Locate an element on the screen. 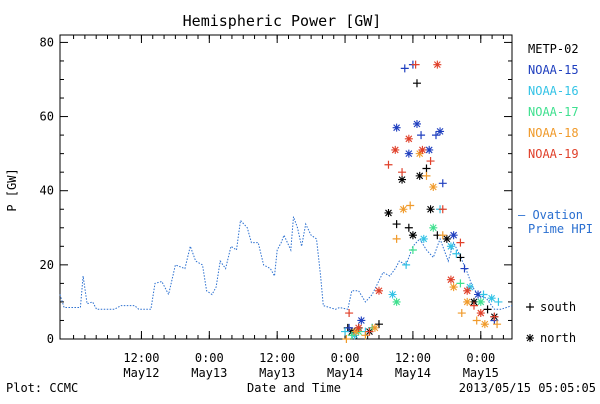 This screenshot has width=600, height=404. x-axis-label: Date and Time is located at coordinates (294, 388).